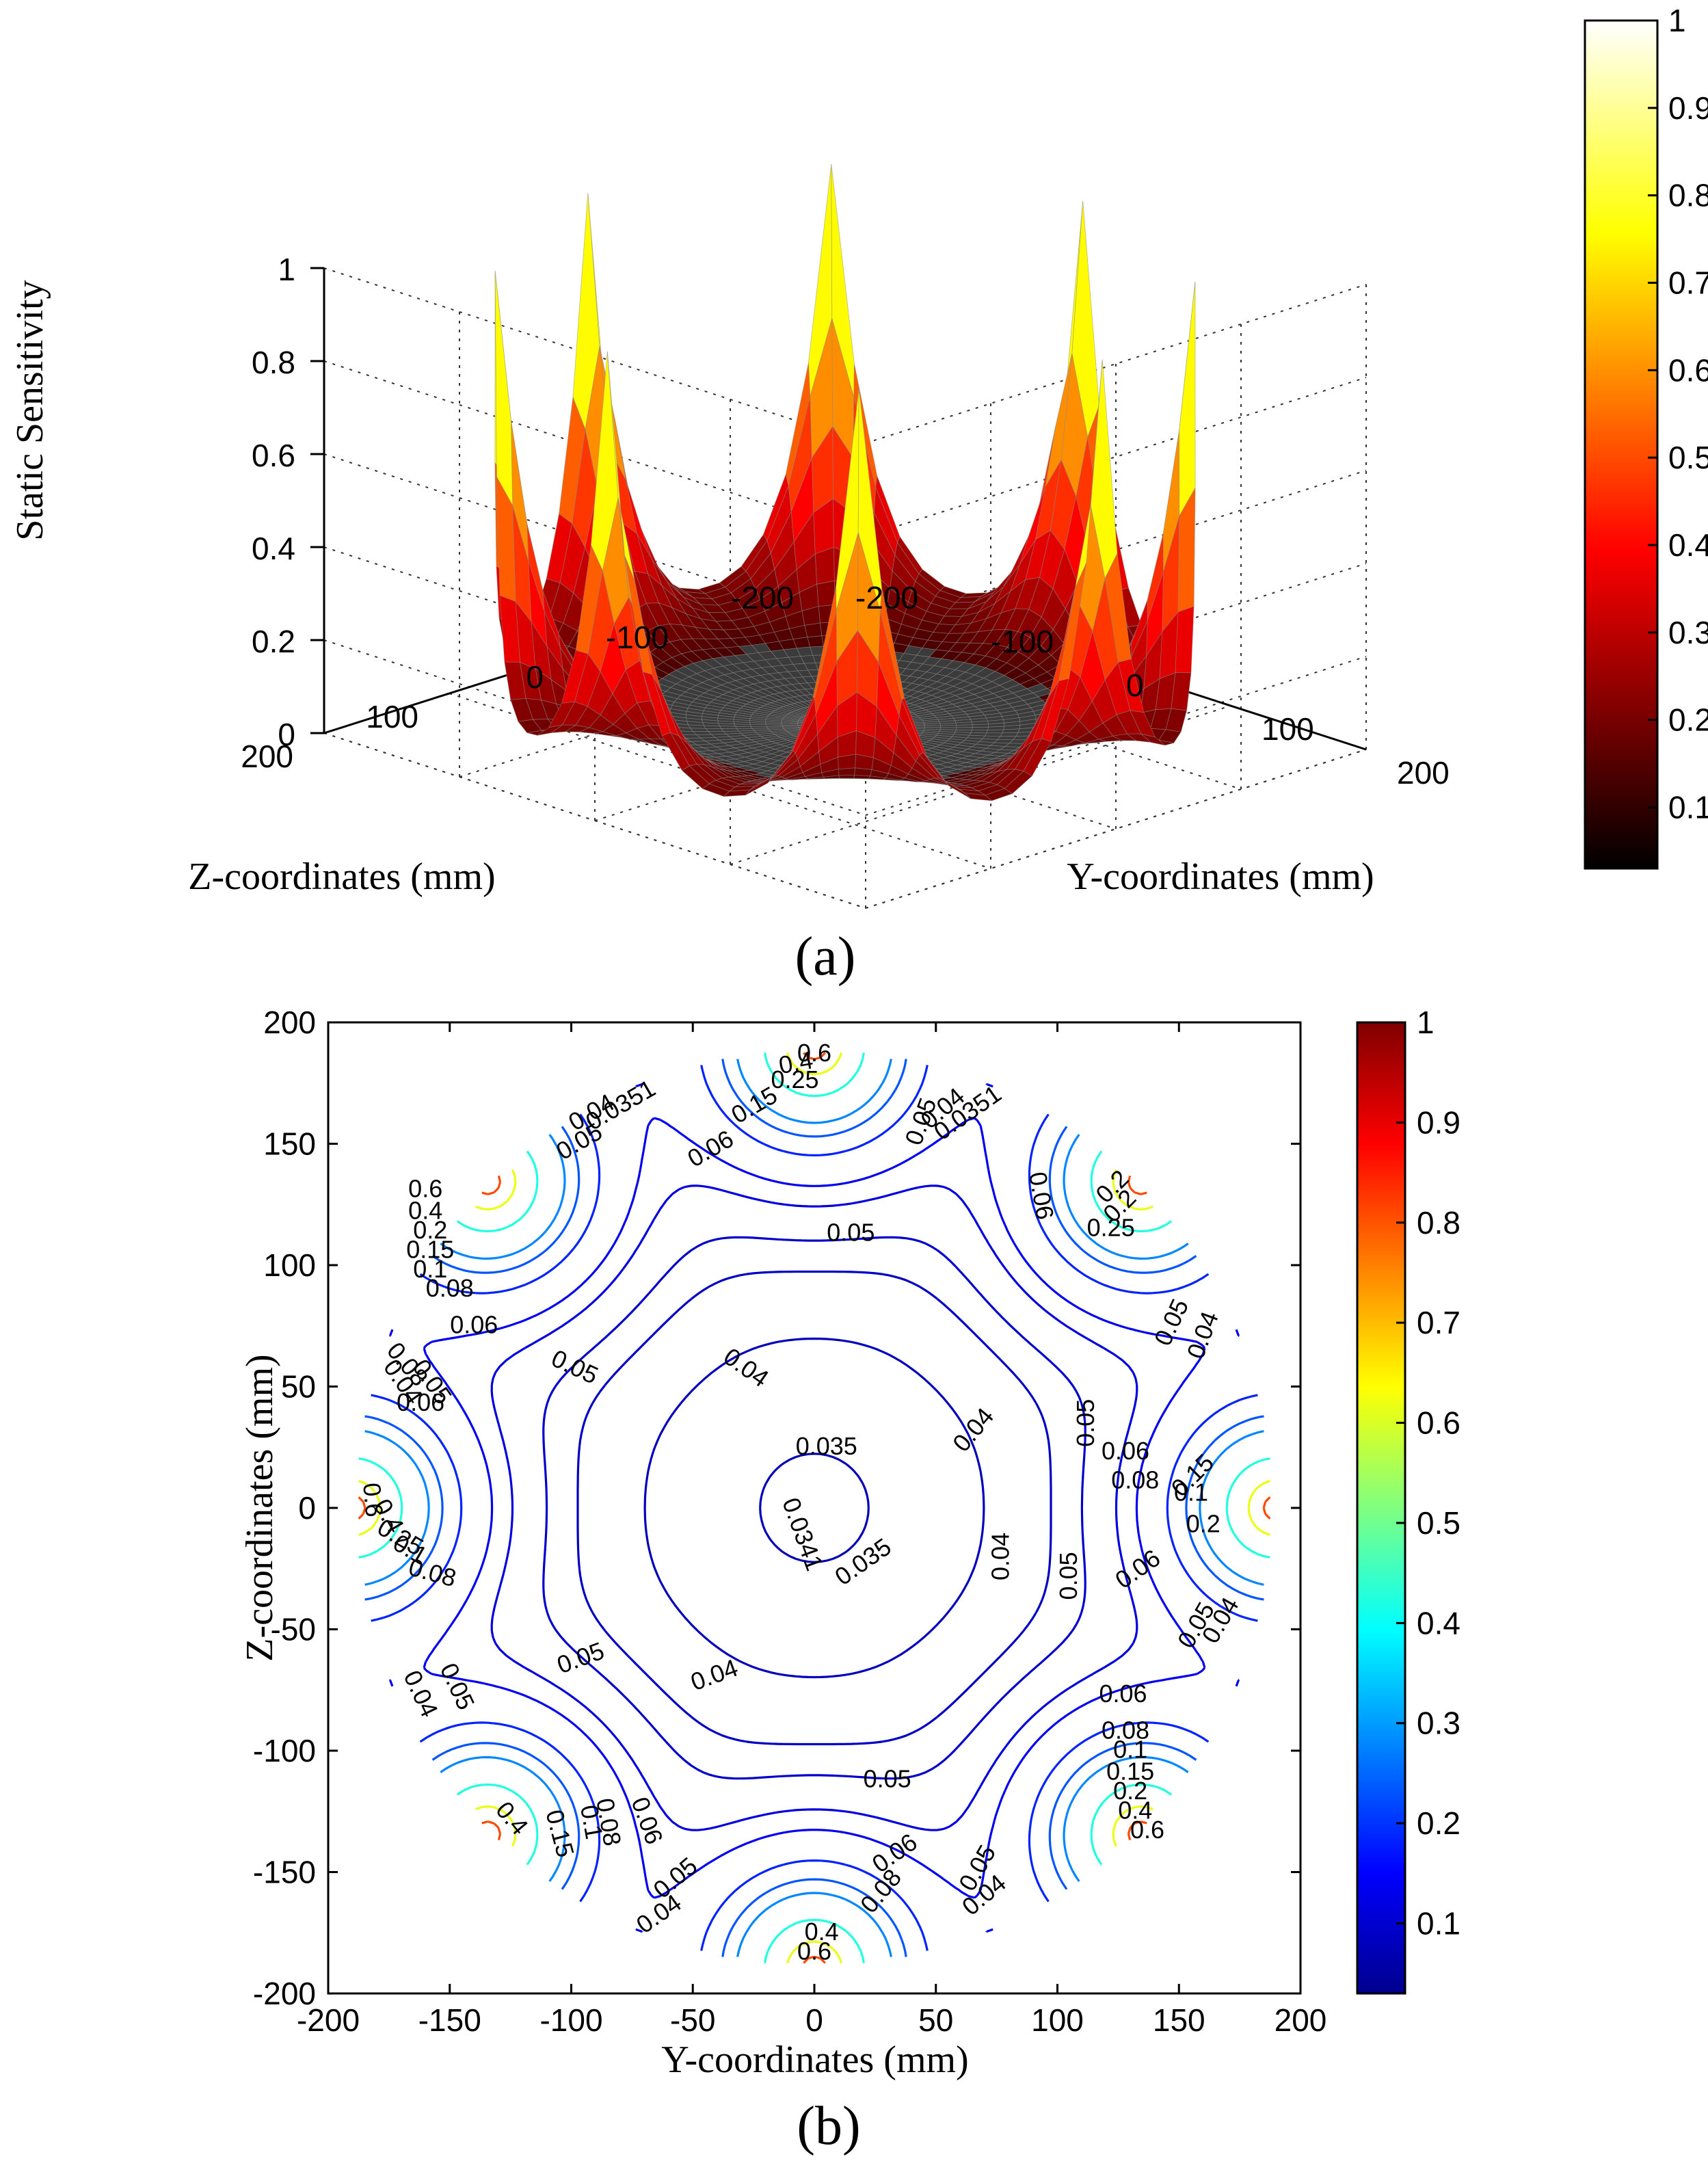 The image size is (1708, 2161). Describe the element at coordinates (814, 2020) in the screenshot. I see `x-tick-label: 0` at that location.